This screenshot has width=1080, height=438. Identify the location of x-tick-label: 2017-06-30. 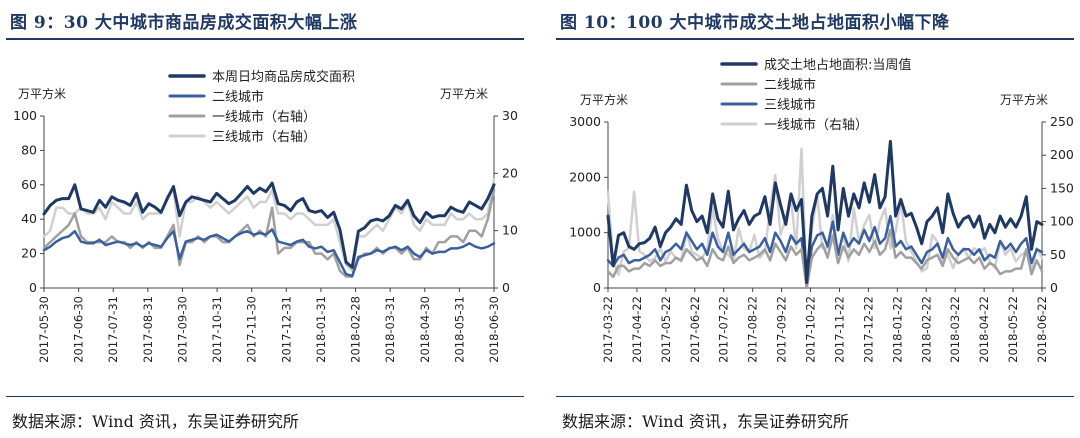
(79, 329).